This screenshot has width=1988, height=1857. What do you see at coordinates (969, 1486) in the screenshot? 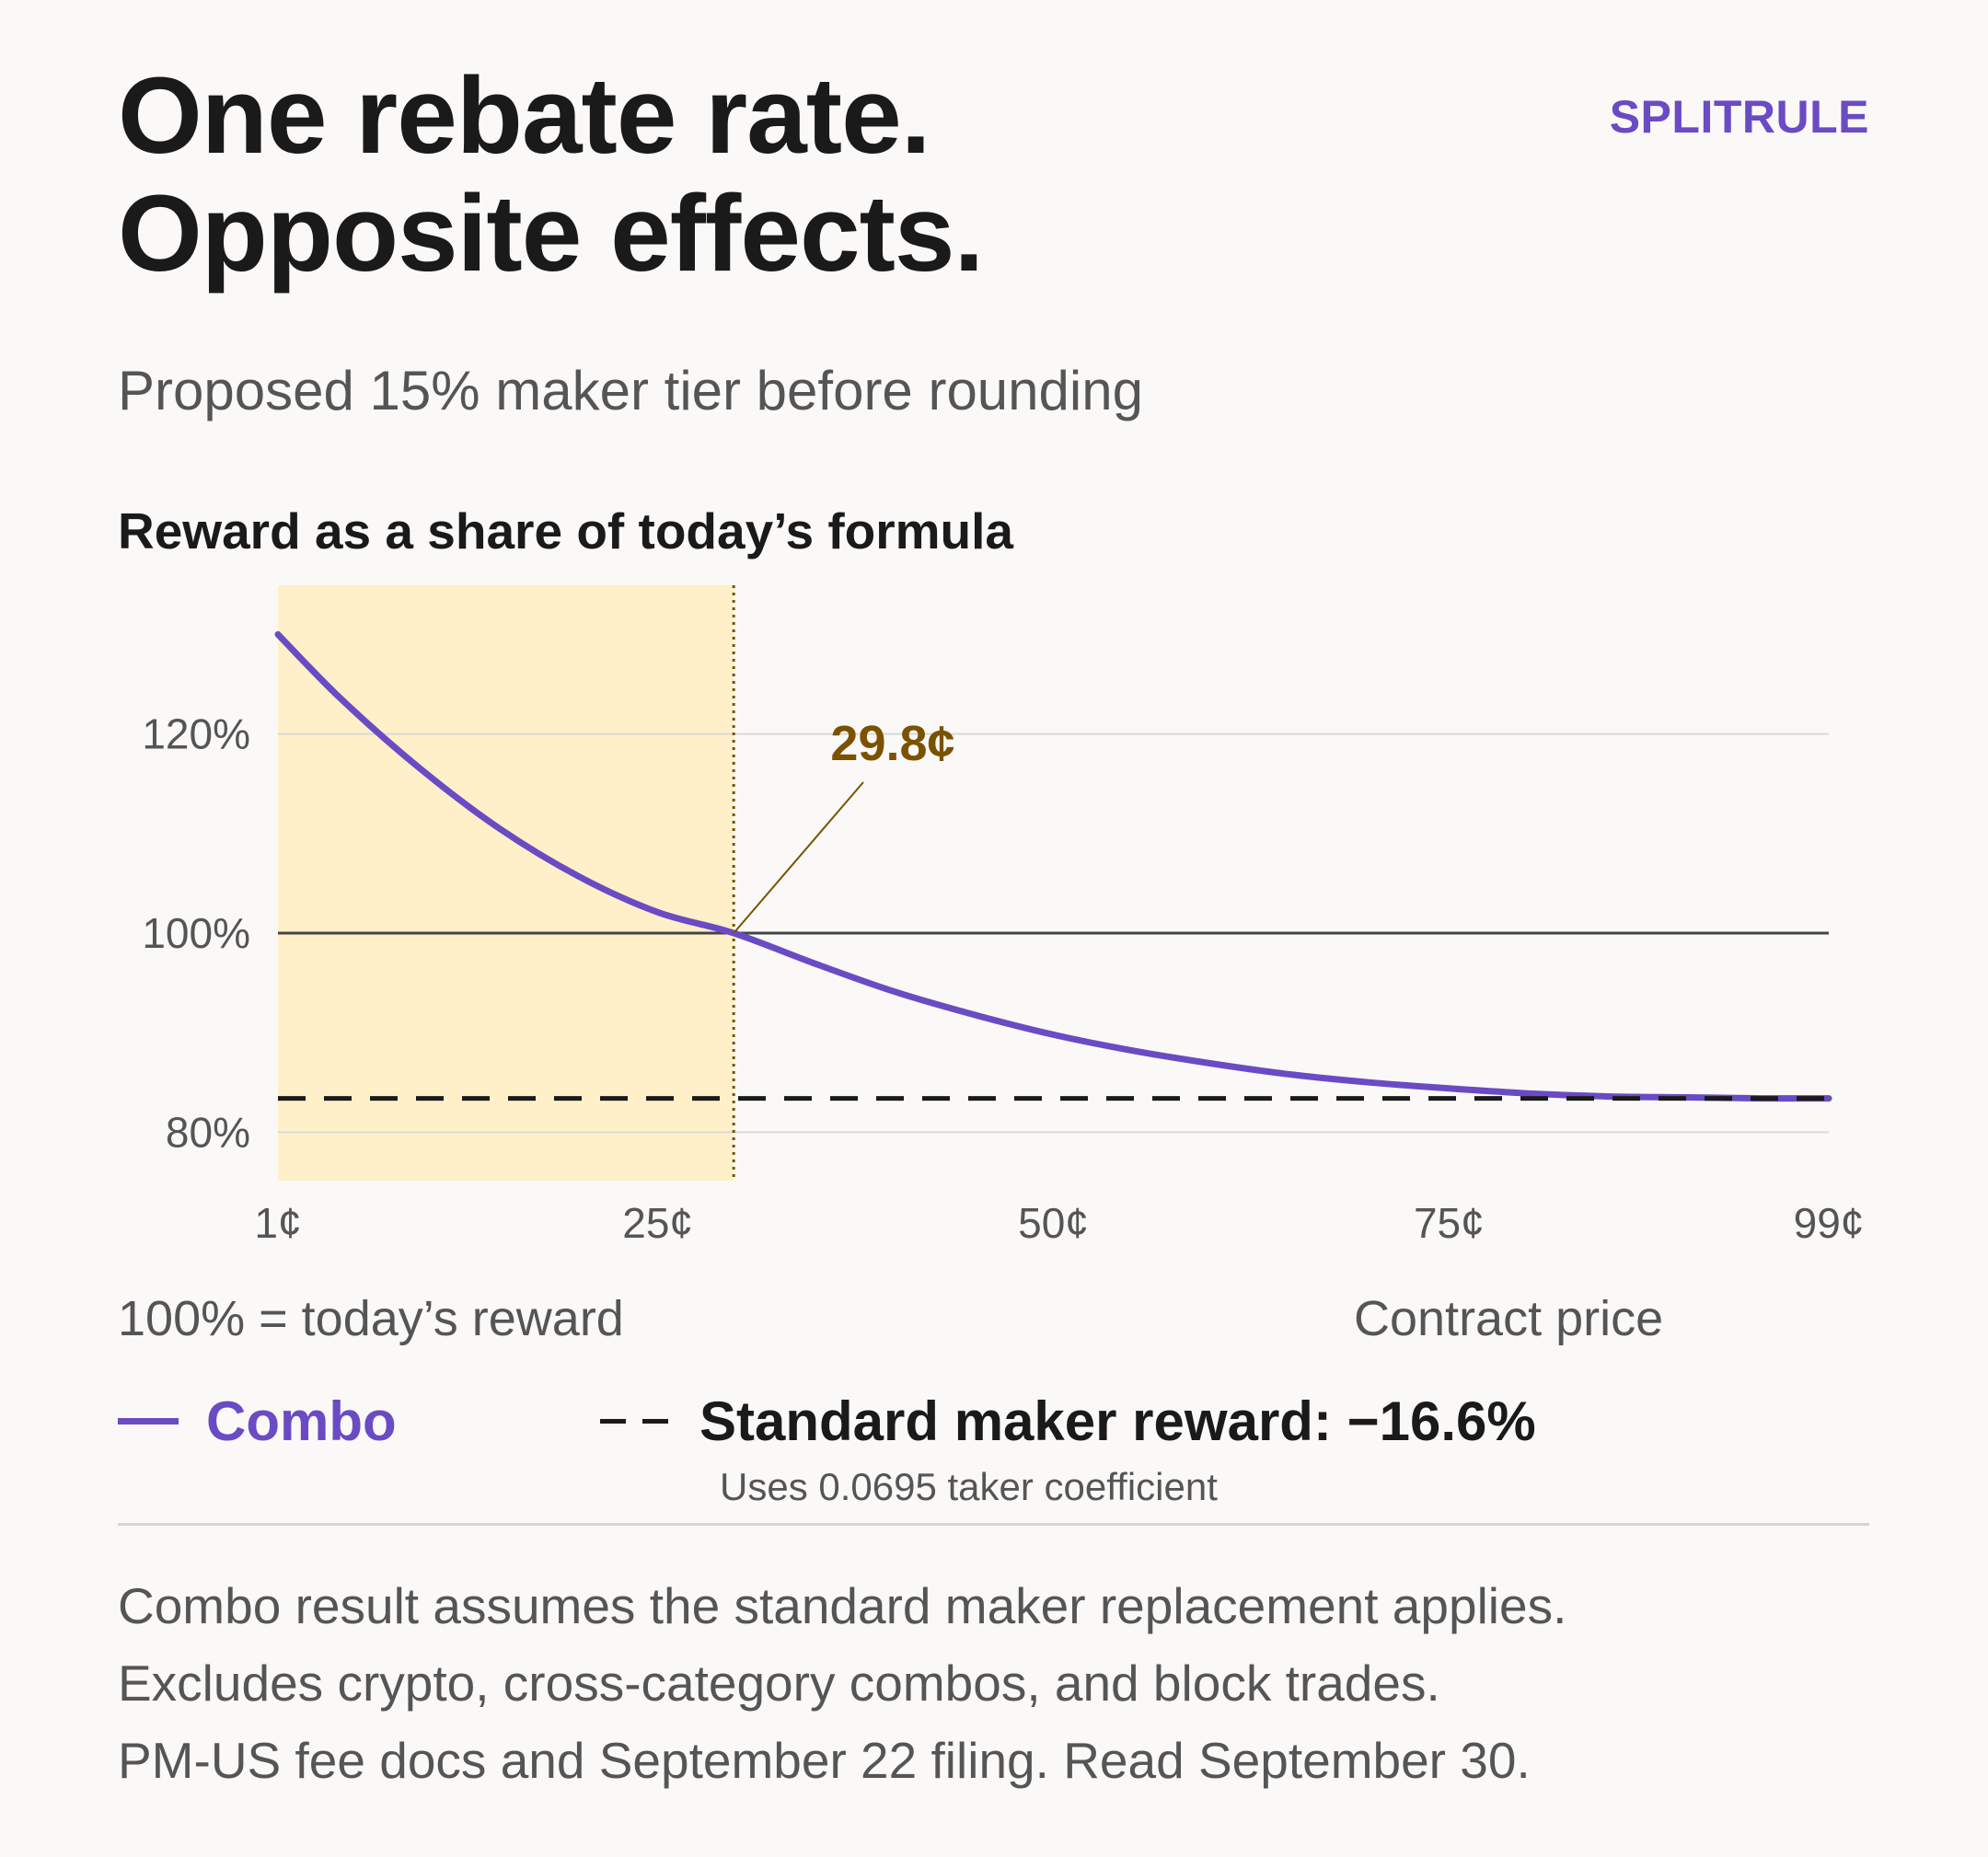
I see `legend-standard-note: Uses 0.0695 taker coefficient` at bounding box center [969, 1486].